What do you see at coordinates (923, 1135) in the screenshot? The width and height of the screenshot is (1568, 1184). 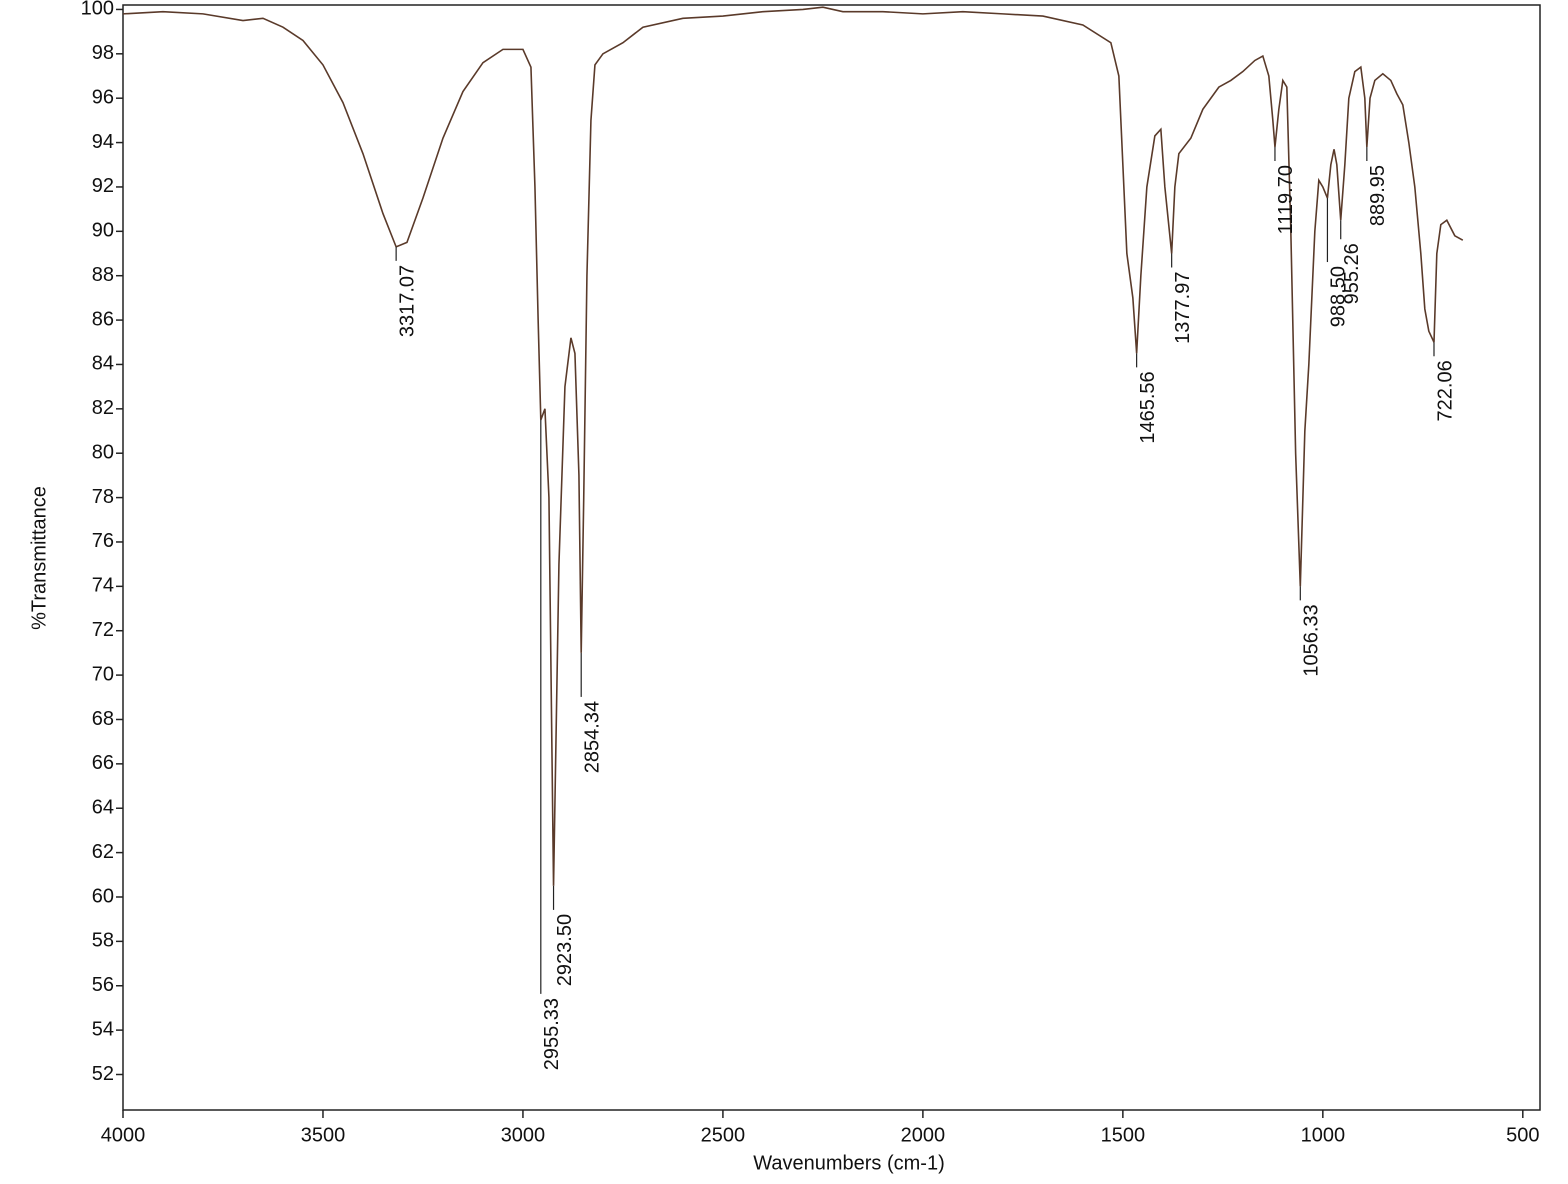 I see `x-tick-label: 2000` at bounding box center [923, 1135].